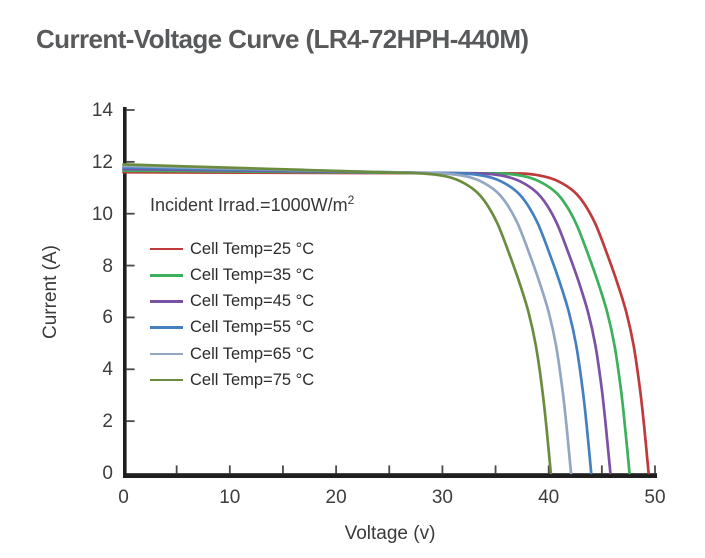 Image resolution: width=705 pixels, height=558 pixels. Describe the element at coordinates (442, 497) in the screenshot. I see `x-tick-label: 30` at that location.